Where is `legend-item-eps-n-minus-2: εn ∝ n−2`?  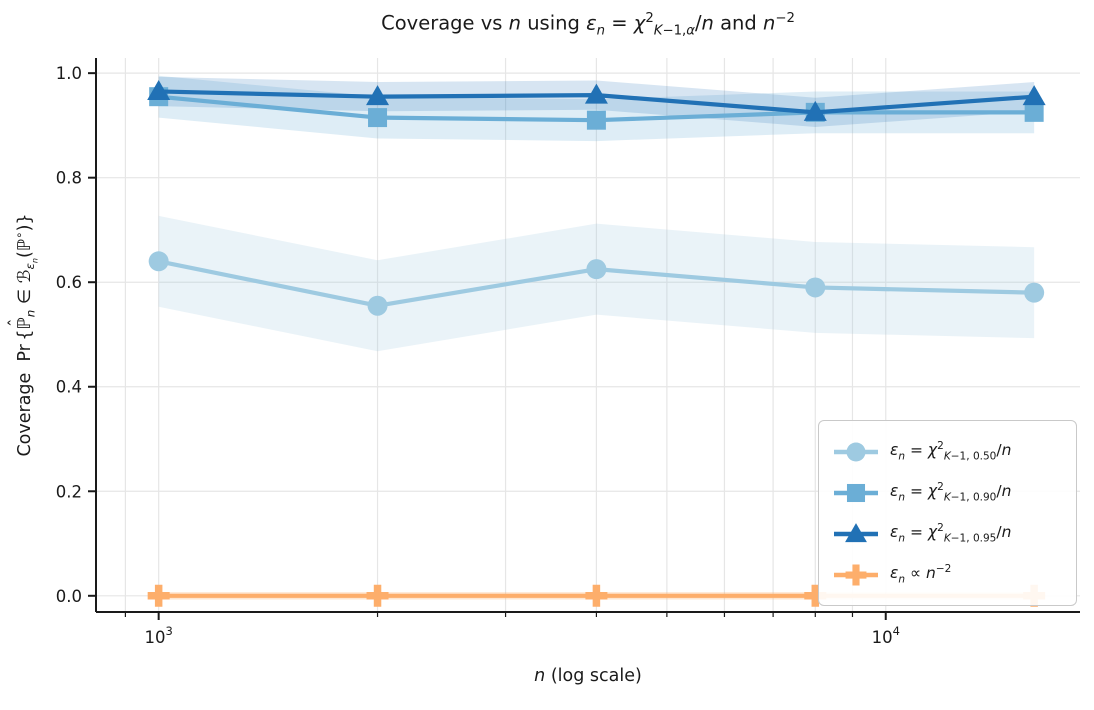 legend-item-eps-n-minus-2: εn ∝ n−2 is located at coordinates (947, 574).